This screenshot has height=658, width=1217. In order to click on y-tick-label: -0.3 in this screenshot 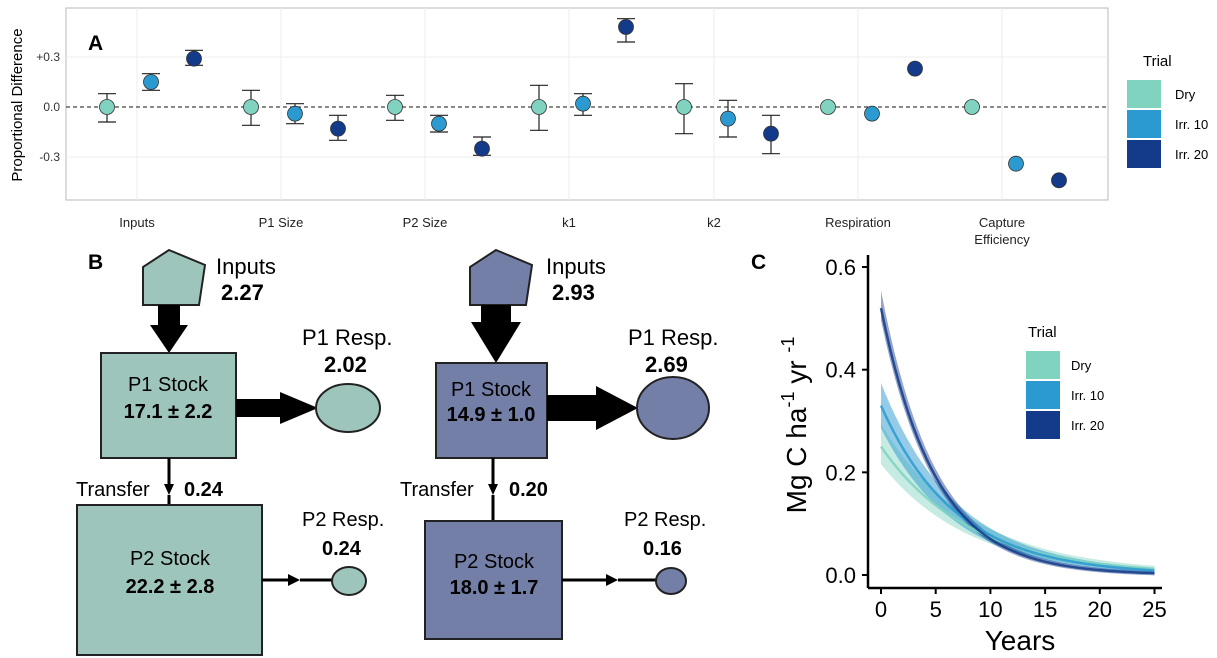, I will do `click(49, 157)`.